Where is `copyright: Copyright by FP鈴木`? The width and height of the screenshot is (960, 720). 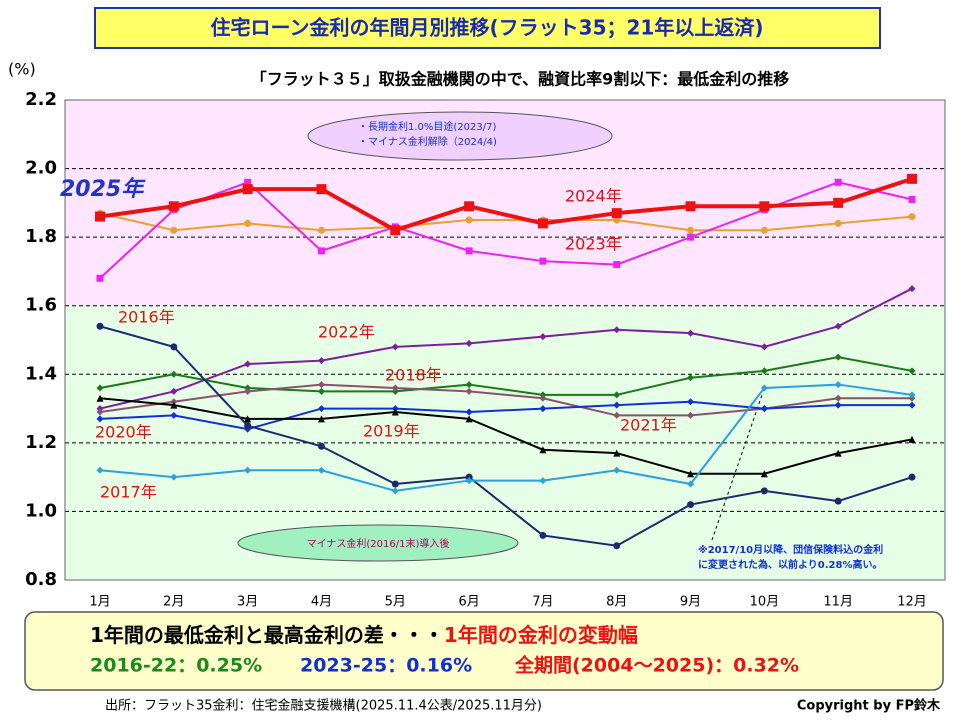
copyright: Copyright by FP鈴木 is located at coordinates (869, 706).